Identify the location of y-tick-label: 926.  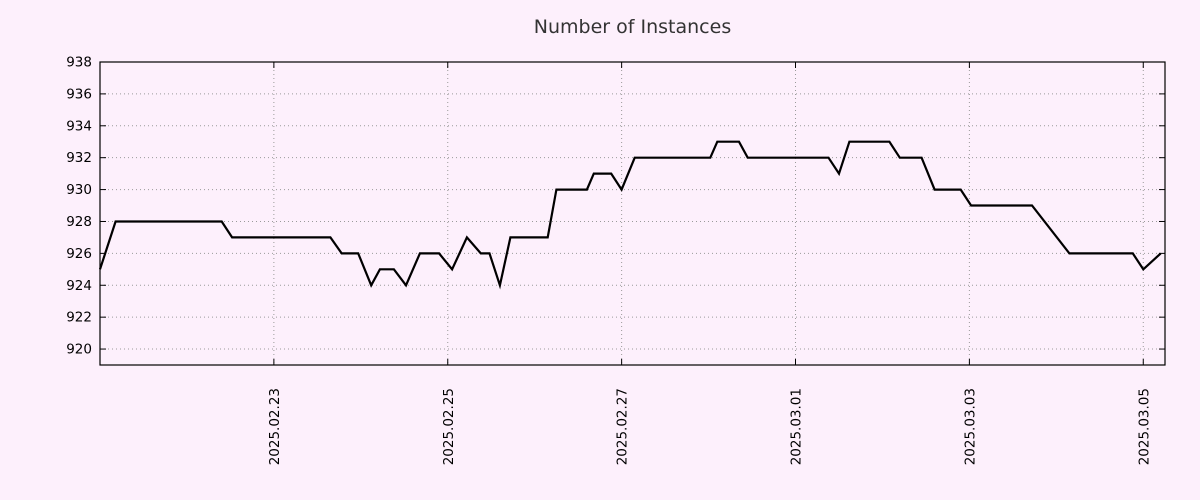
(79, 254).